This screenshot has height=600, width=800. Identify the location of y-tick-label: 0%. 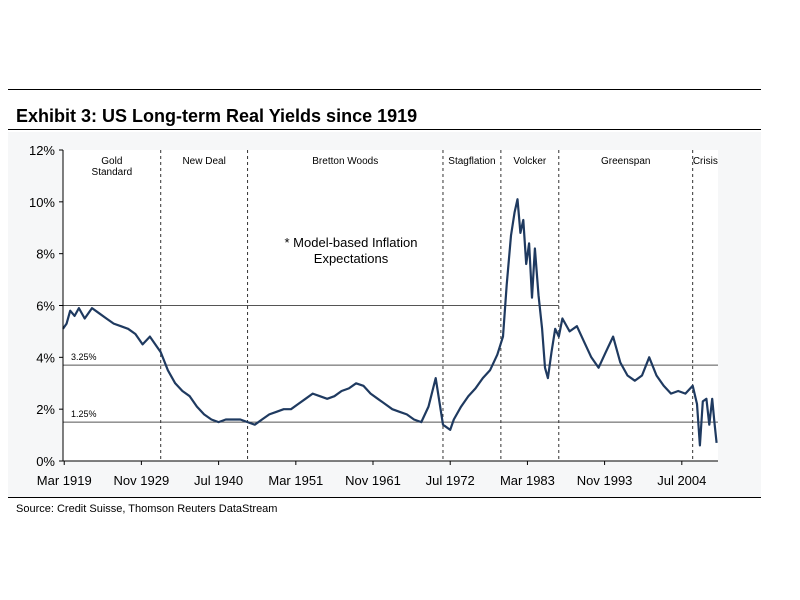
(45, 461).